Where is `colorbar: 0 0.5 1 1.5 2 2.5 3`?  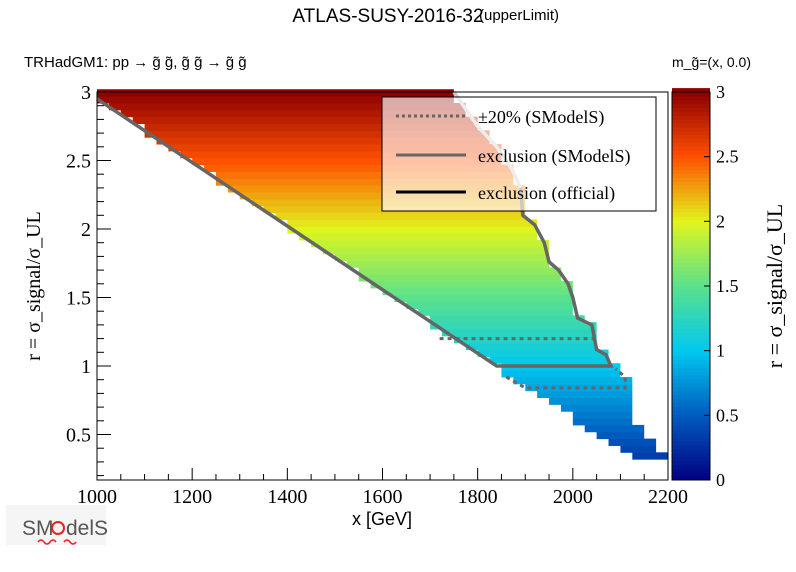 colorbar: 0 0.5 1 1.5 2 2.5 3 is located at coordinates (705, 286).